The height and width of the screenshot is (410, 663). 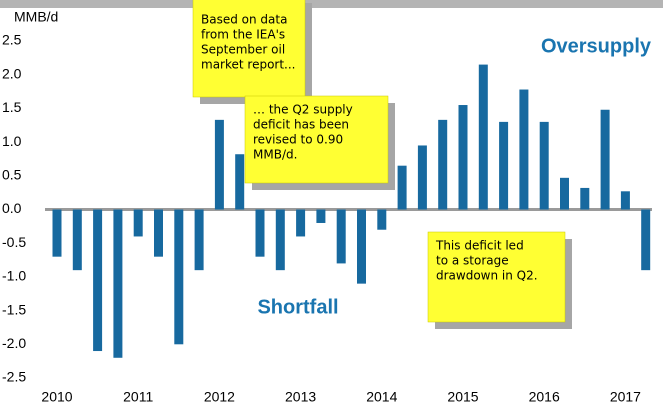 I want to click on y-tick-label: 0.5, so click(x=12, y=175).